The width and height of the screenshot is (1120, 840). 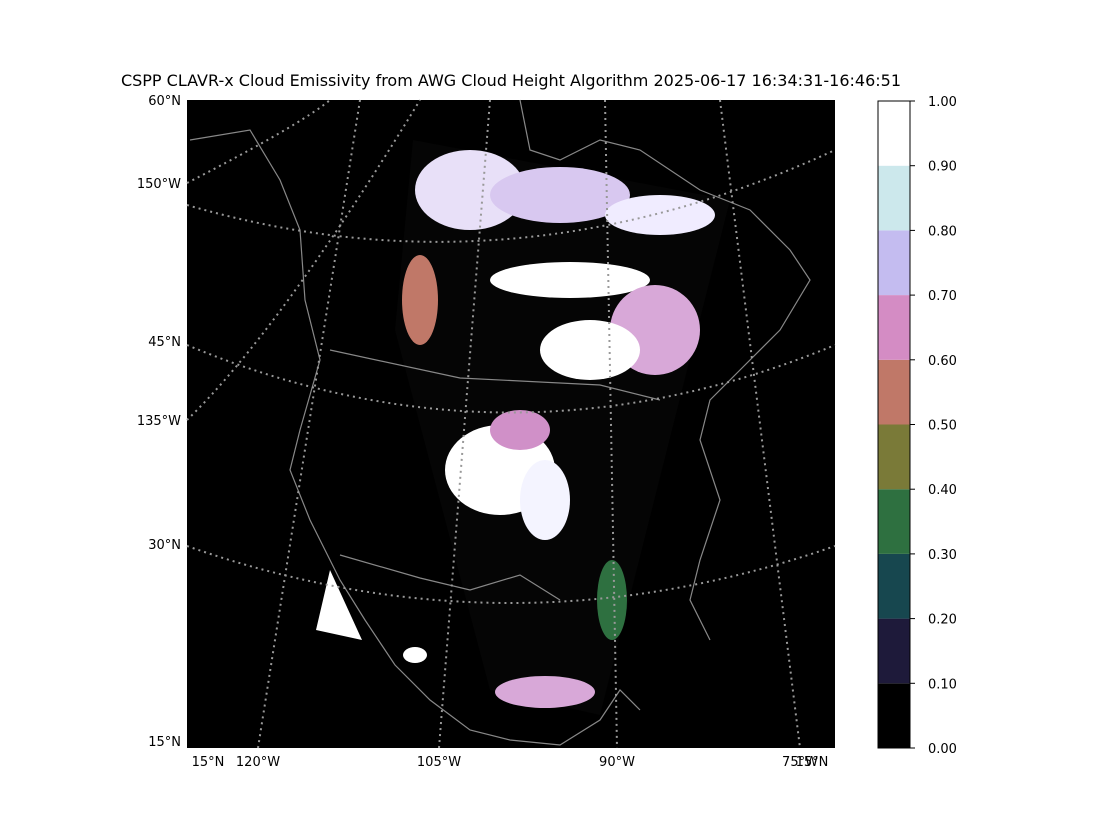 I want to click on lon-label: 105°W, so click(x=439, y=762).